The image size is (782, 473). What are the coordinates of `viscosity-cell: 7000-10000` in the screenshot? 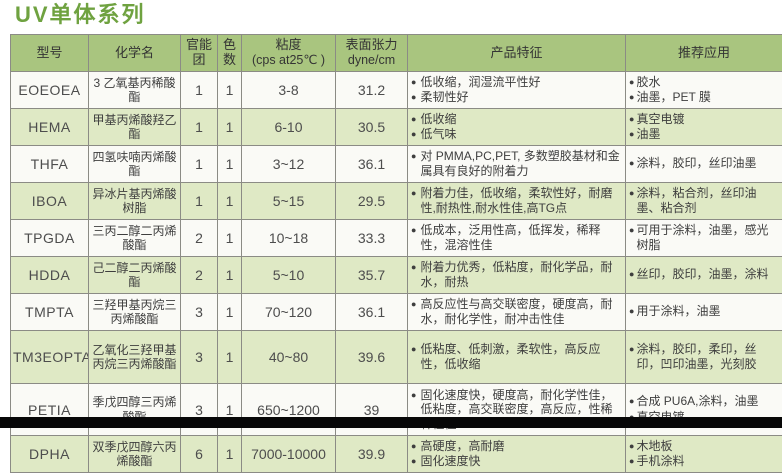 It's located at (289, 454).